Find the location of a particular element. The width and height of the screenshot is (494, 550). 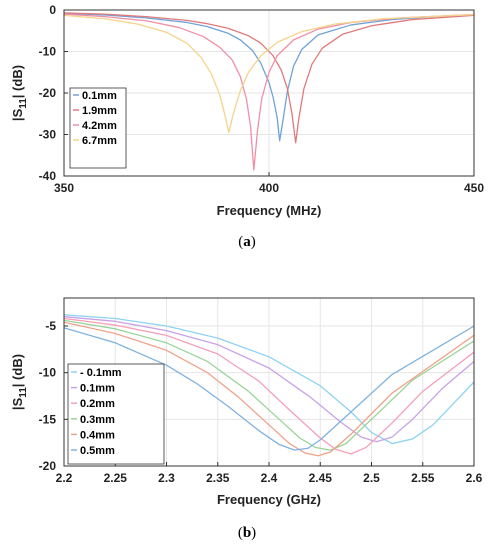

x-axis-label: Frequency (MHz) is located at coordinates (269, 210).